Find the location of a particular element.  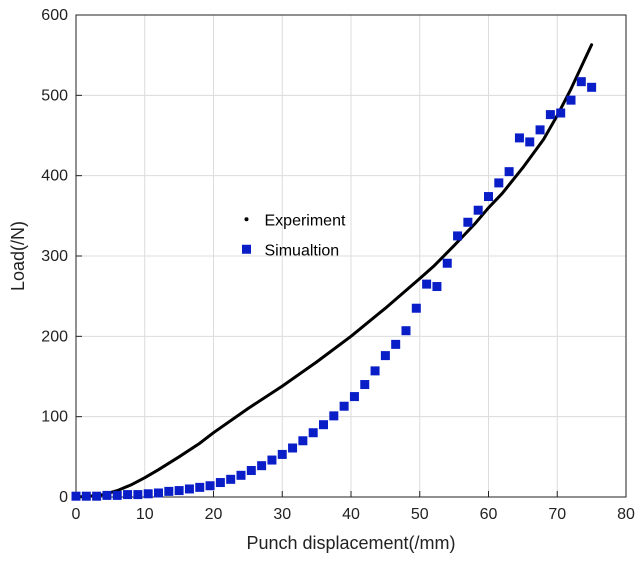

x-tick-label: 30 is located at coordinates (282, 514).